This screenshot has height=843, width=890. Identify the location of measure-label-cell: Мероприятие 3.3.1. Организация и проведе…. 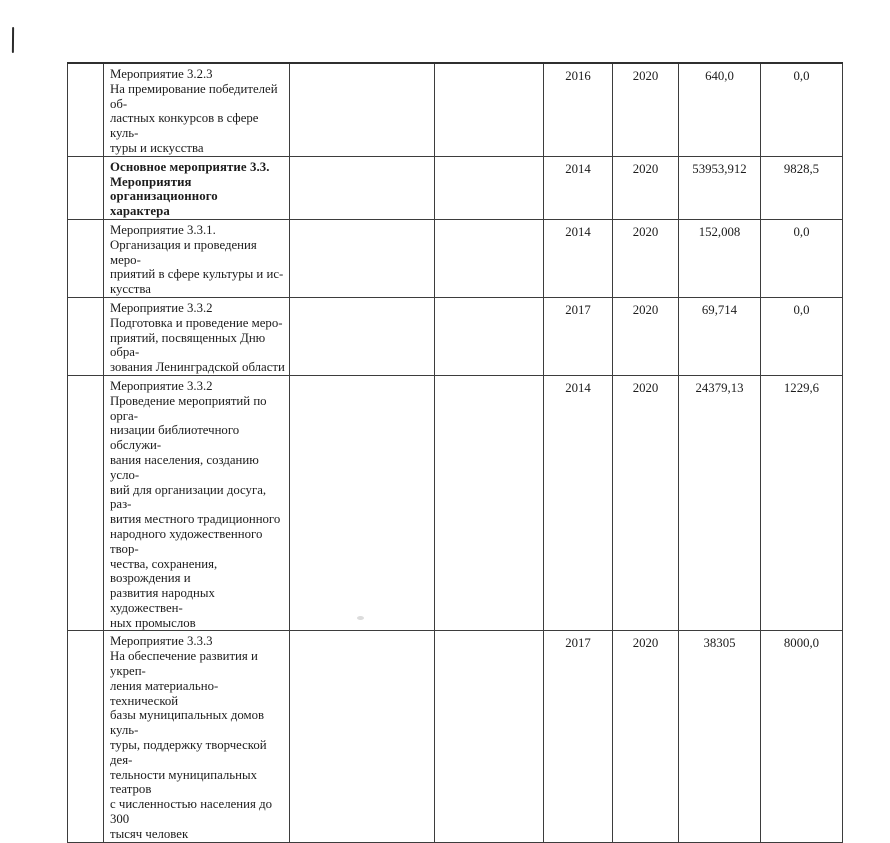
(196, 258).